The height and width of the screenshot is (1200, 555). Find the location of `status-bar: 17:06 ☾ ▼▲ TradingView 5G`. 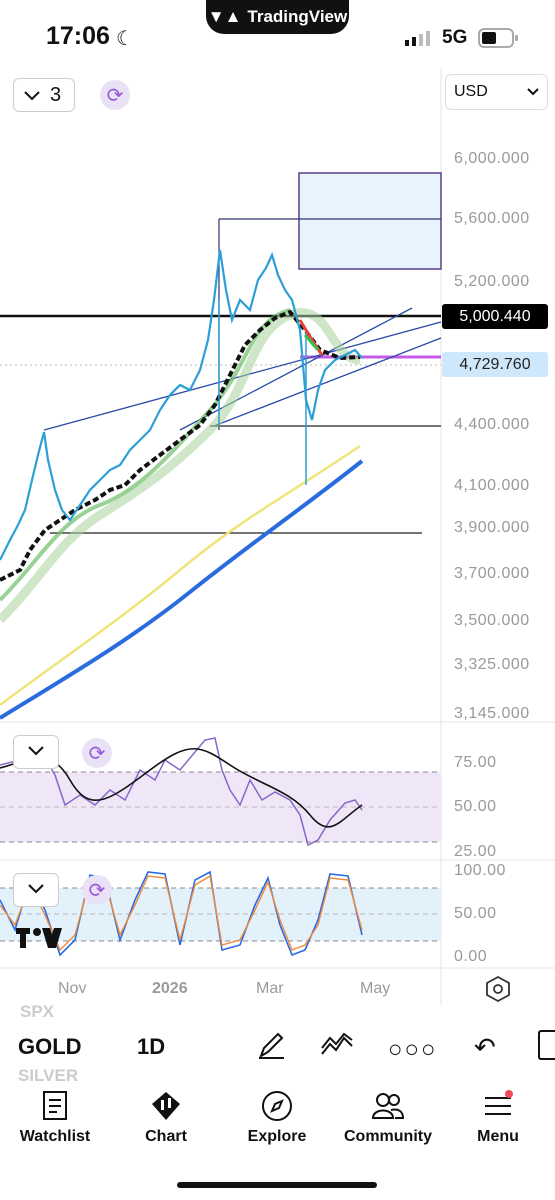

status-bar: 17:06 ☾ ▼▲ TradingView 5G is located at coordinates (277, 35).